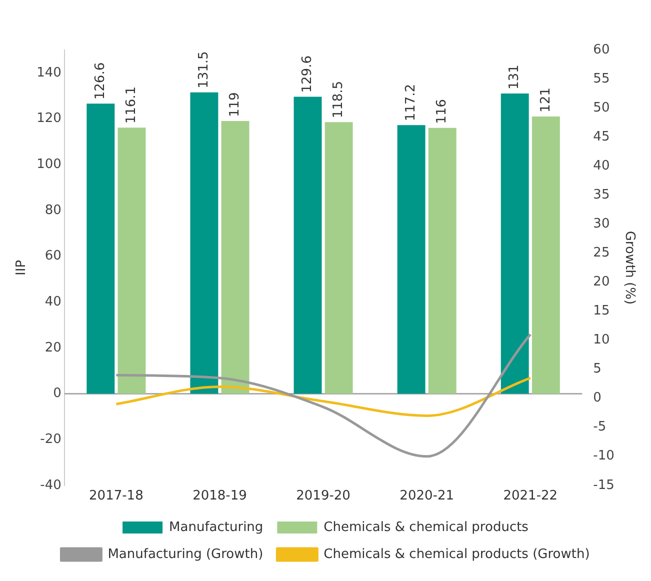 The height and width of the screenshot is (581, 651). I want to click on y-tick-label: 60, so click(53, 256).